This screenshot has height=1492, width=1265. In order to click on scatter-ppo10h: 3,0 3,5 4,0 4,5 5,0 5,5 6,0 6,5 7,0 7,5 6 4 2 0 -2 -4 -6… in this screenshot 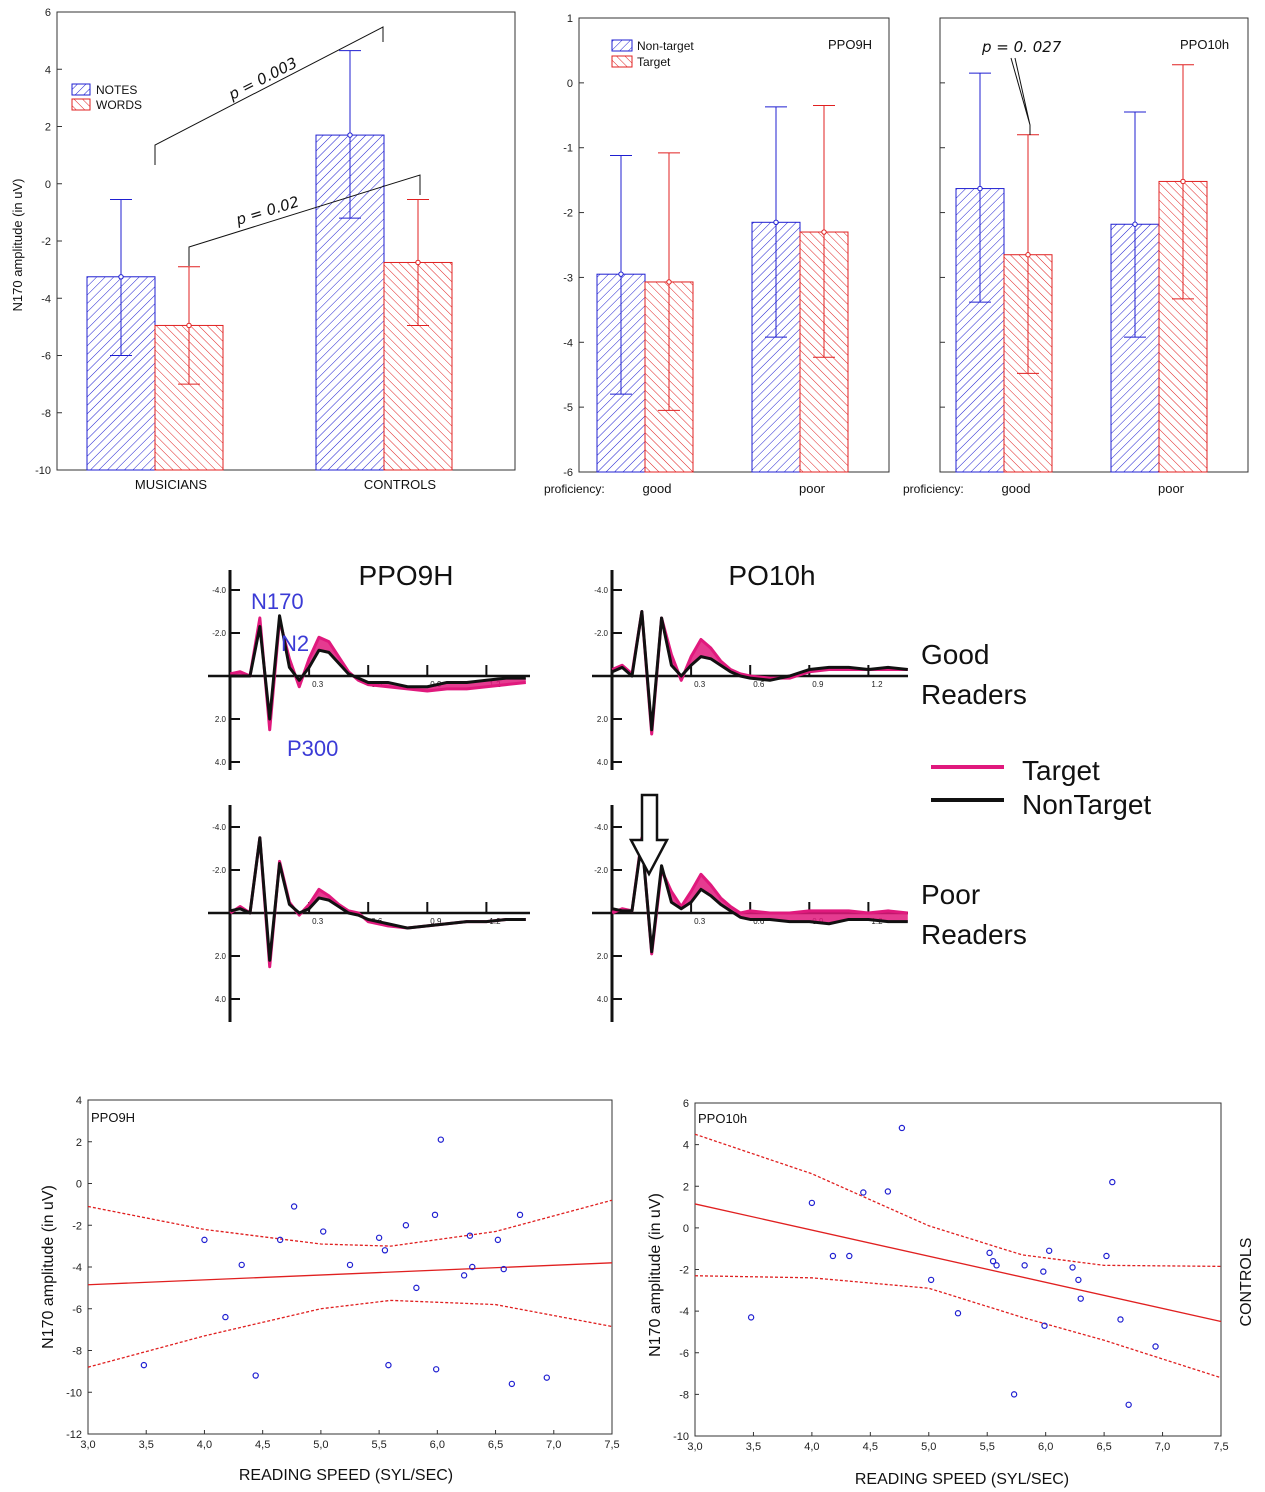, I will do `click(951, 1293)`.